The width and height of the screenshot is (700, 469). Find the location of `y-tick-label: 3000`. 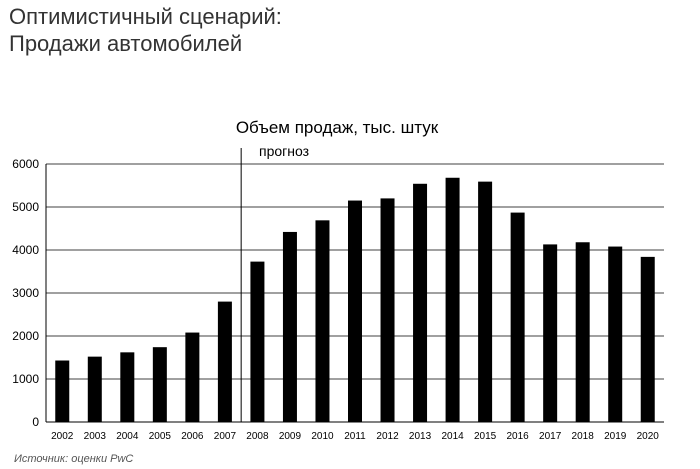

y-tick-label: 3000 is located at coordinates (25, 293).